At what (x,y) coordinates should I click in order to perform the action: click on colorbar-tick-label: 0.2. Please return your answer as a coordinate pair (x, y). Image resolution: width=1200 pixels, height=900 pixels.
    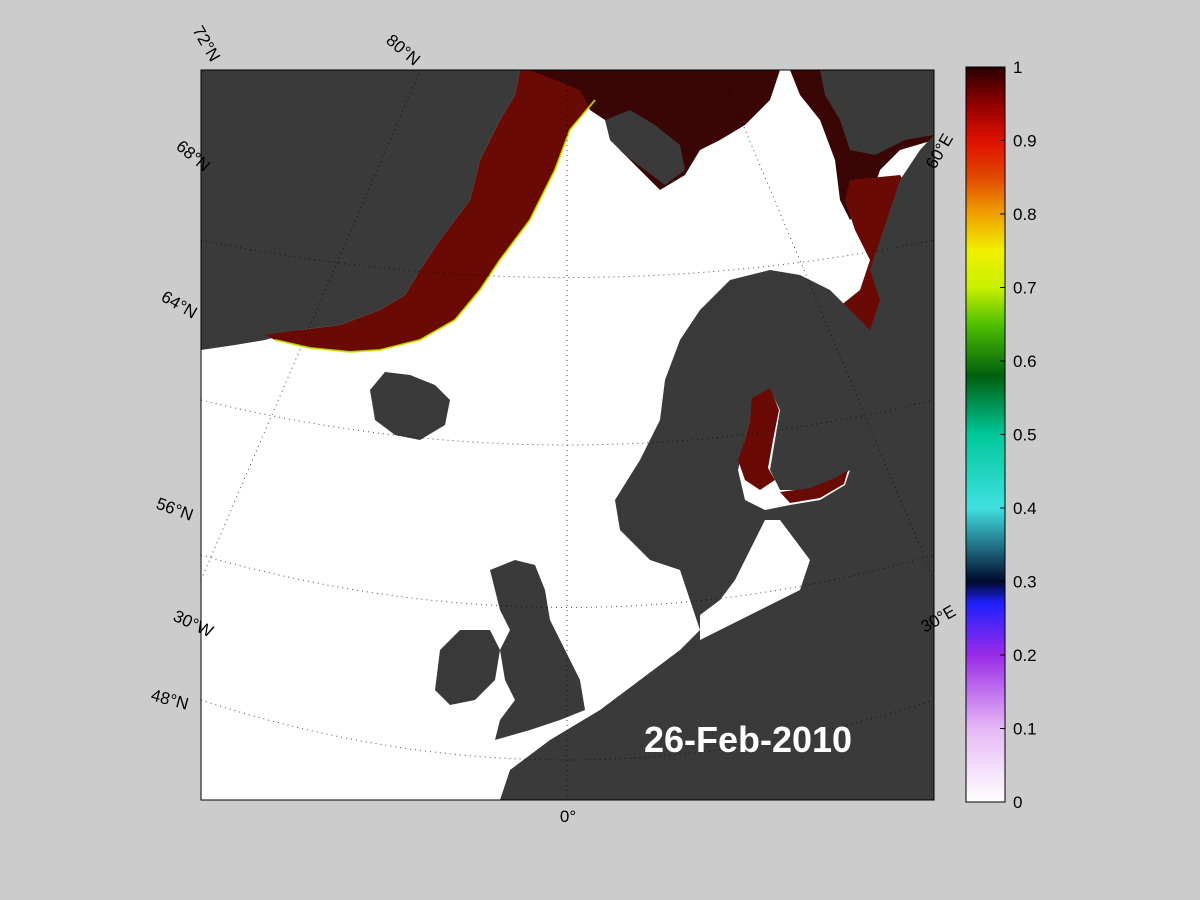
    Looking at the image, I should click on (1025, 655).